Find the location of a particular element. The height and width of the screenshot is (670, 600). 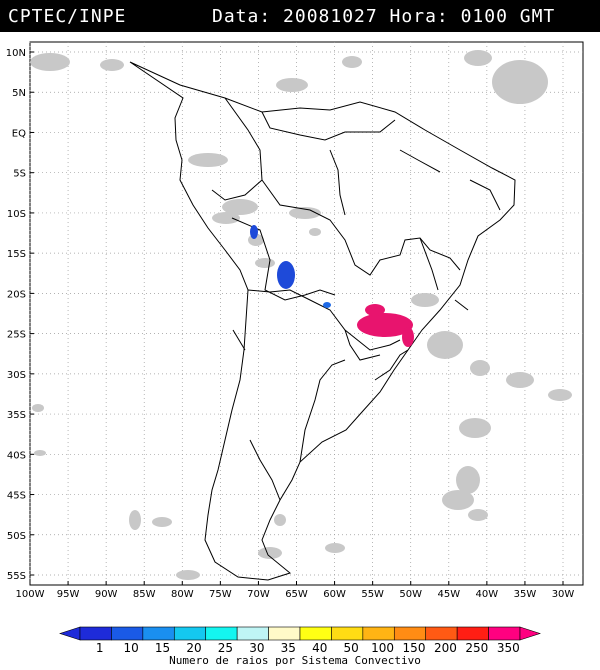

legend-value-label: 100 is located at coordinates (382, 648).